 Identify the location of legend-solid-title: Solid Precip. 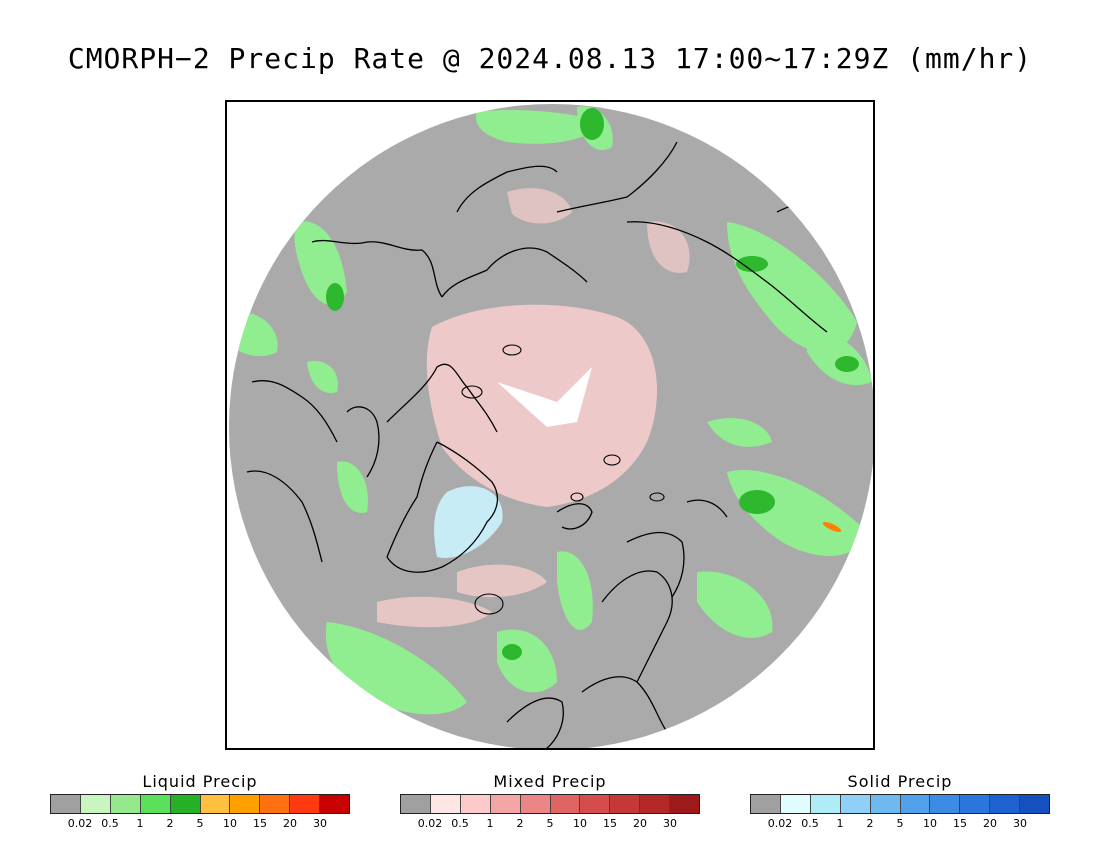
(900, 781).